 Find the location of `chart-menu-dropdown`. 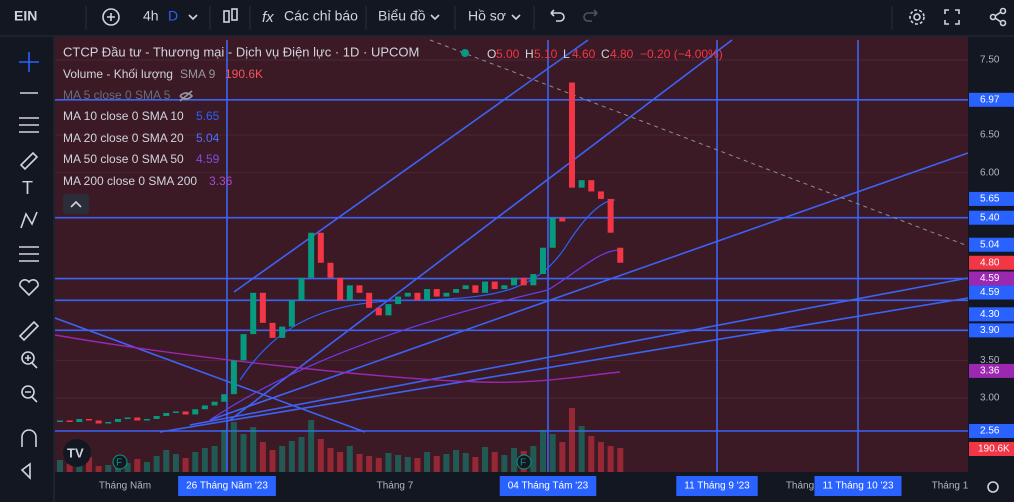

chart-menu-dropdown is located at coordinates (435, 17).